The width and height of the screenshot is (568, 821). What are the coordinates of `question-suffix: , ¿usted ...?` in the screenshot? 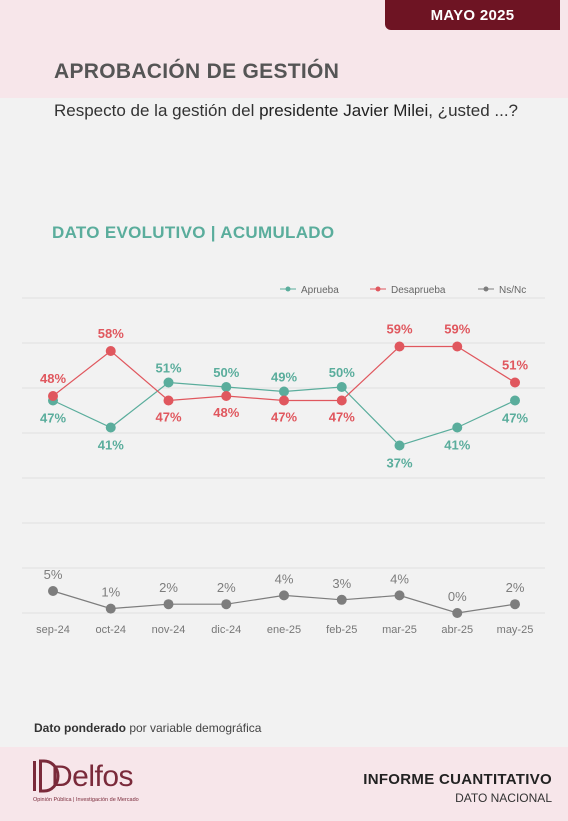 It's located at (473, 110).